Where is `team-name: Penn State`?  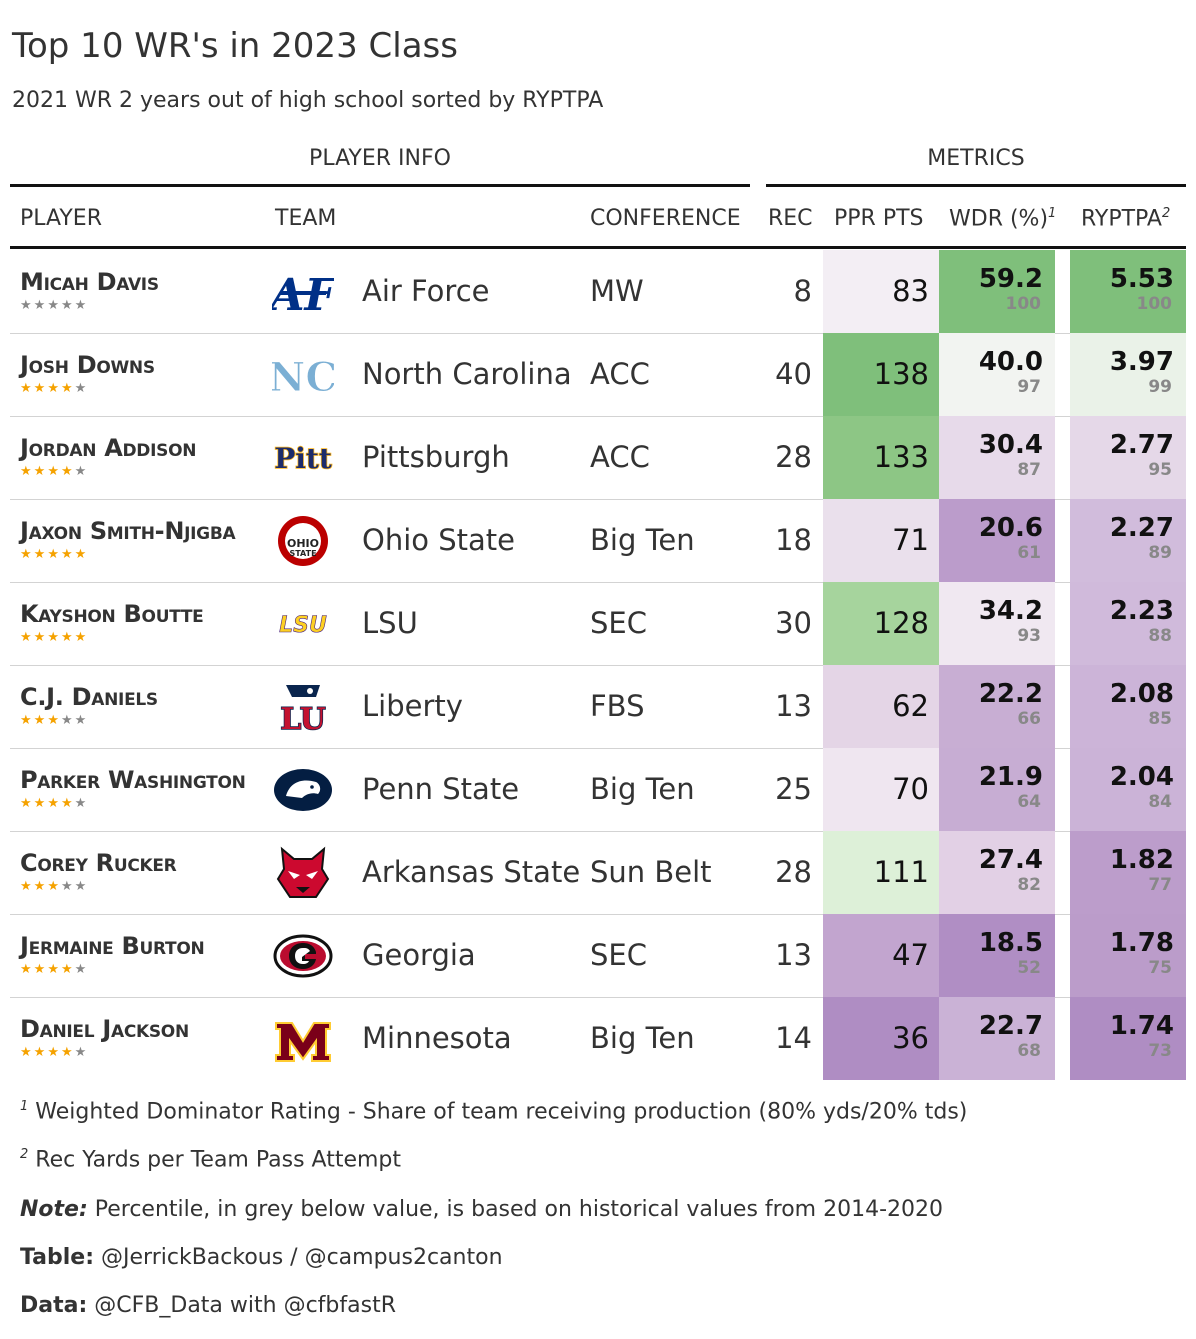 team-name: Penn State is located at coordinates (441, 789).